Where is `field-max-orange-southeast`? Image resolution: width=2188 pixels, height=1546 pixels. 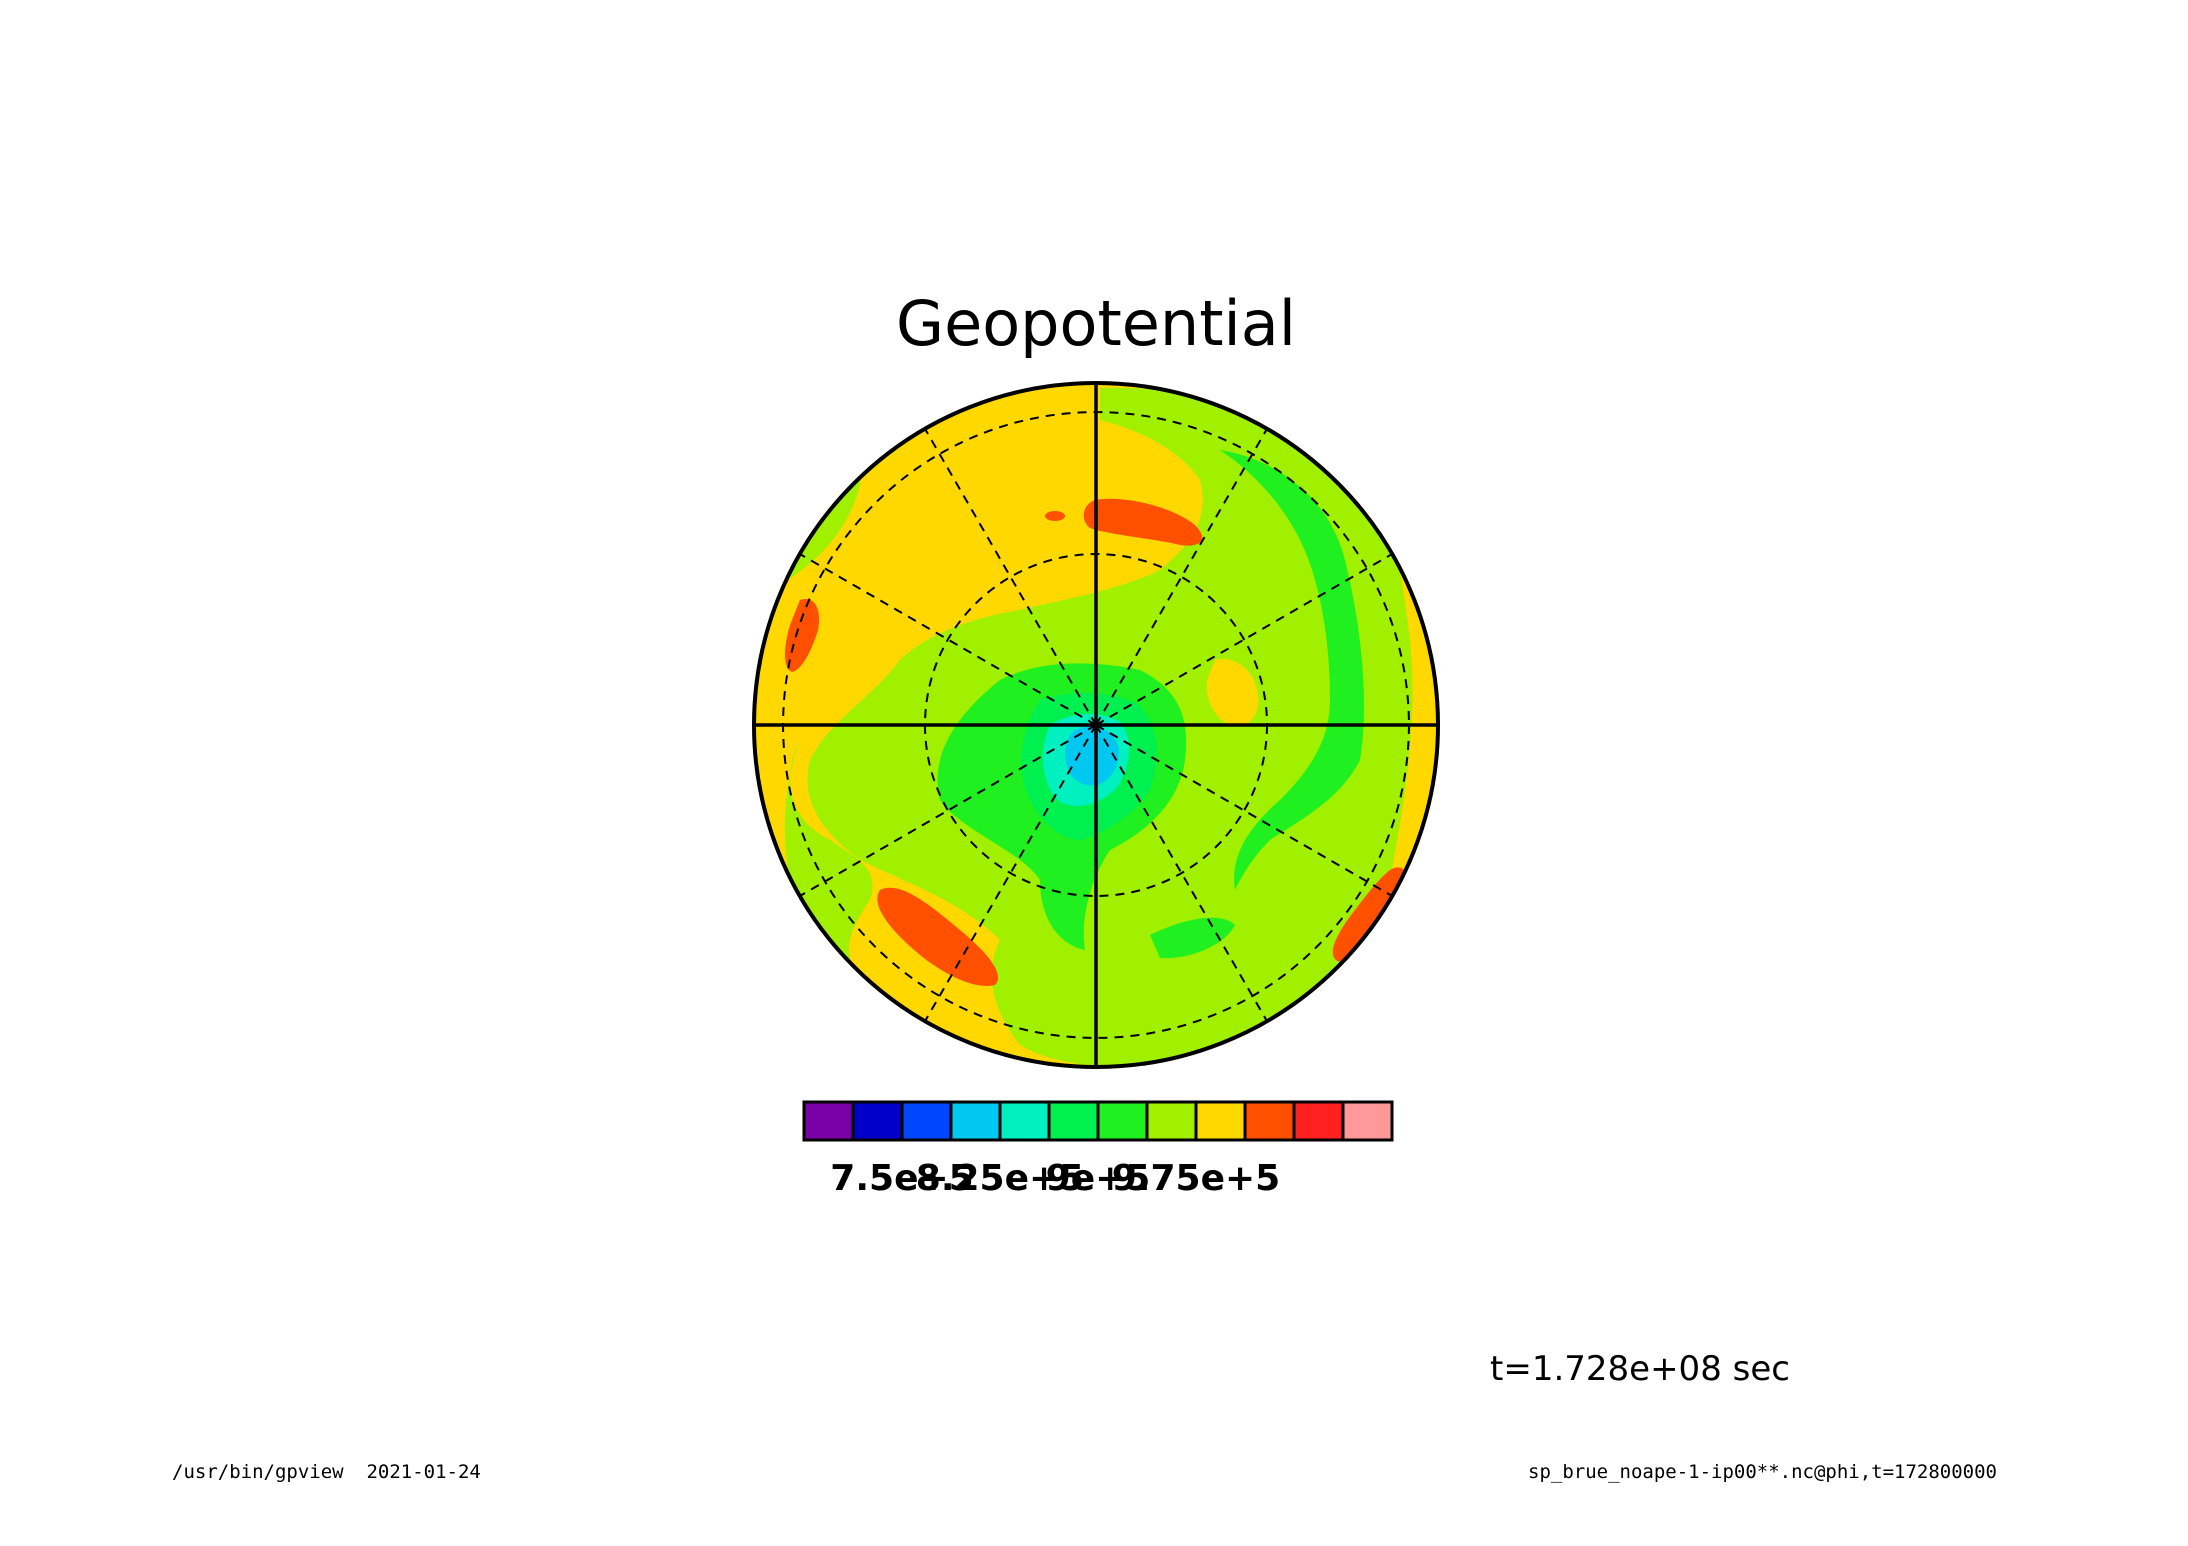
field-max-orange-southeast is located at coordinates (1371, 914).